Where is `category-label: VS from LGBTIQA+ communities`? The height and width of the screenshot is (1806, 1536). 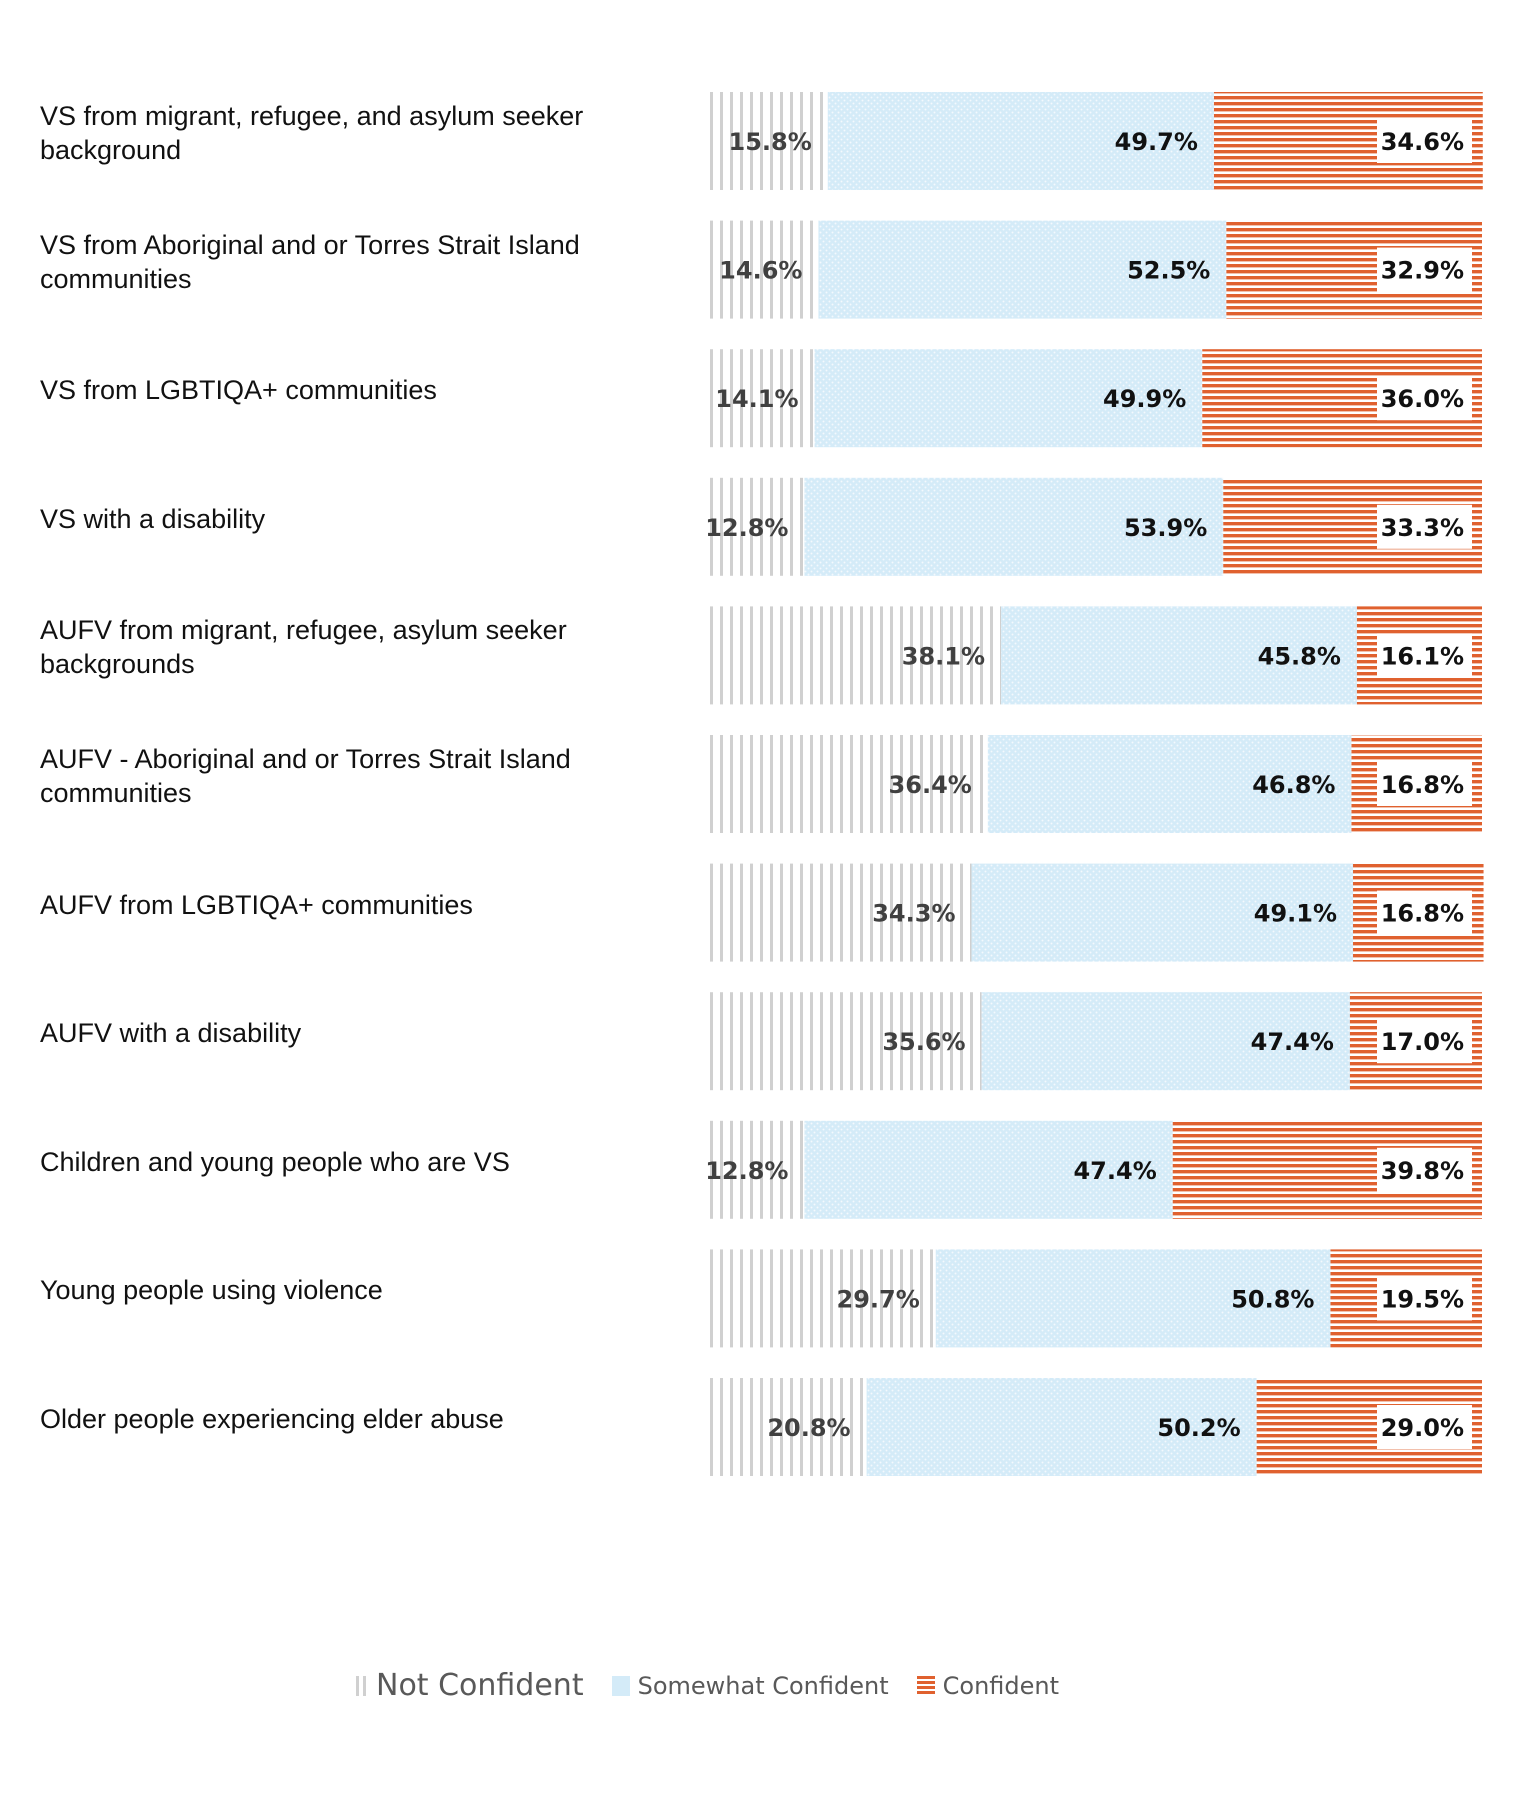 category-label: VS from LGBTIQA+ communities is located at coordinates (360, 390).